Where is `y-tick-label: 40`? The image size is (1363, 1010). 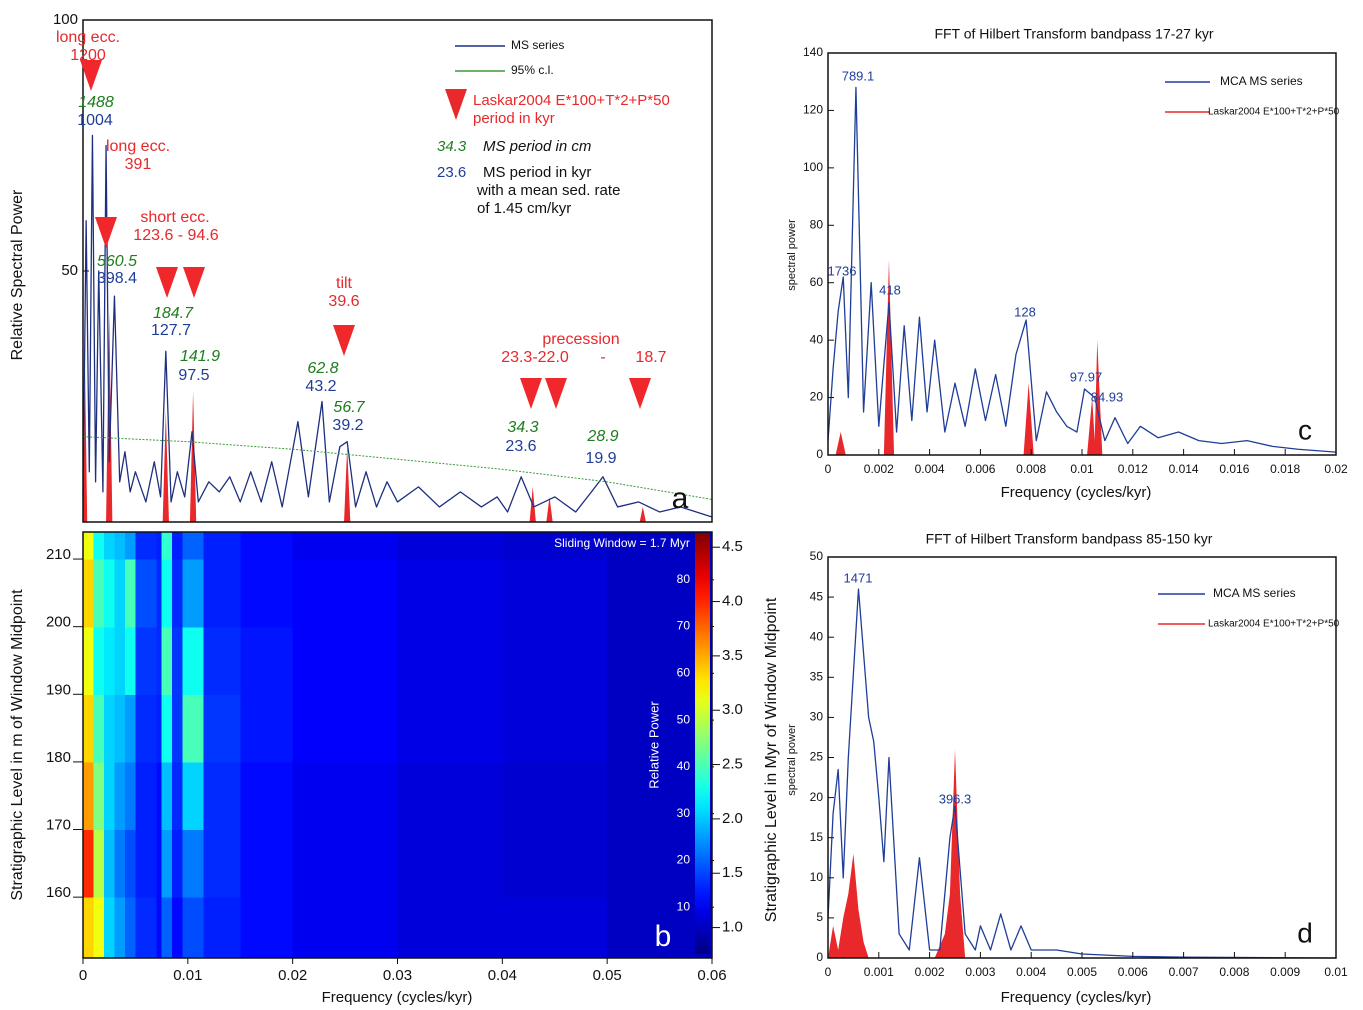
y-tick-label: 40 is located at coordinates (817, 339).